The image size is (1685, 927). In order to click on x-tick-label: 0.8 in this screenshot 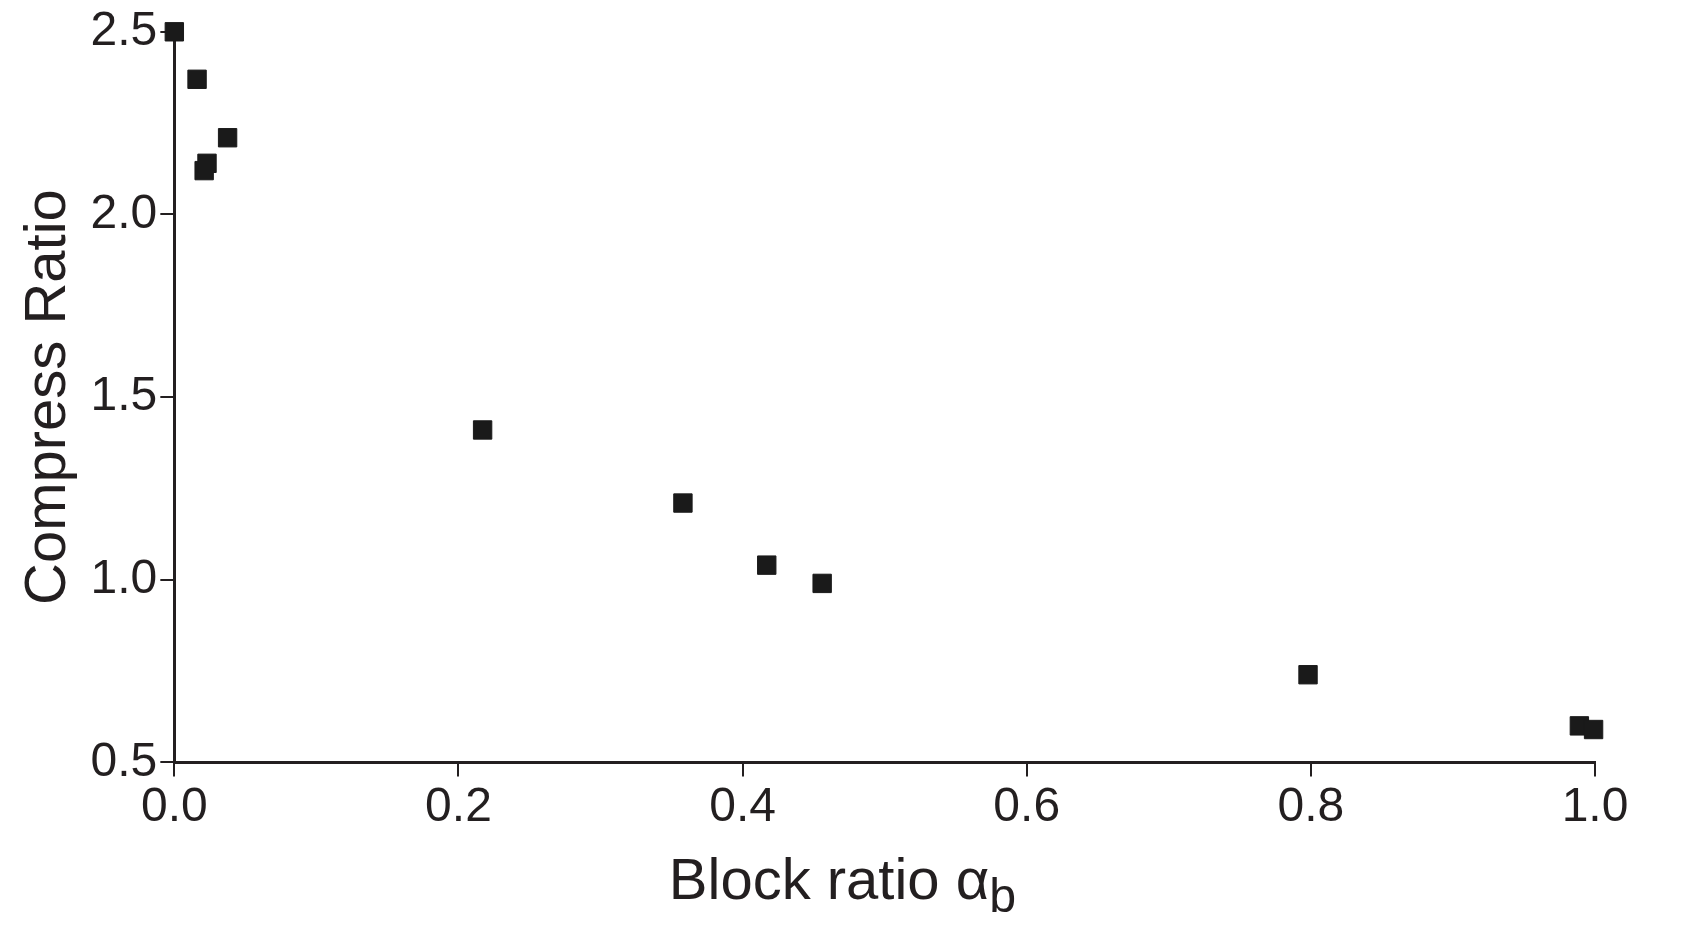, I will do `click(1311, 805)`.